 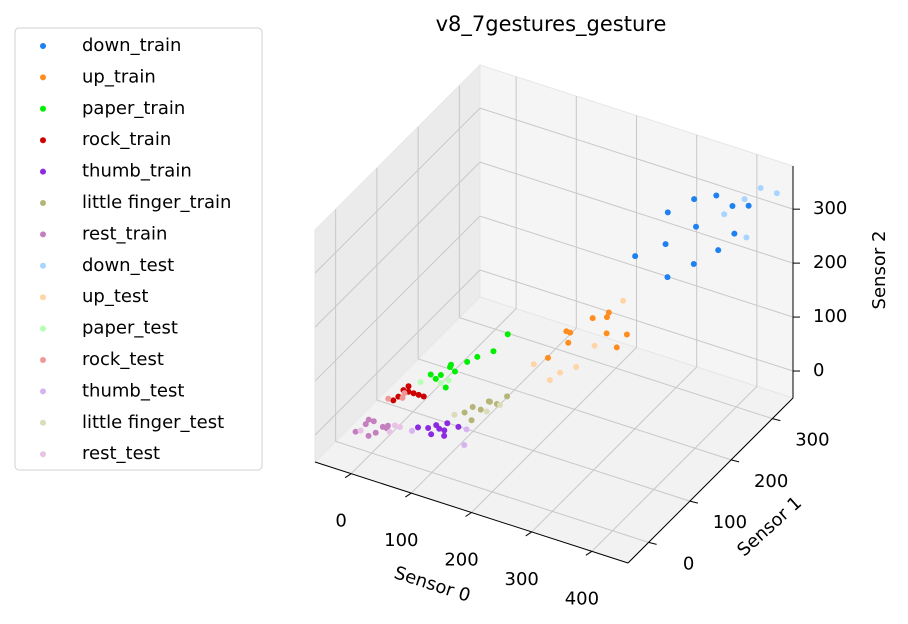 I want to click on legend-label: little finger_test, so click(x=153, y=422).